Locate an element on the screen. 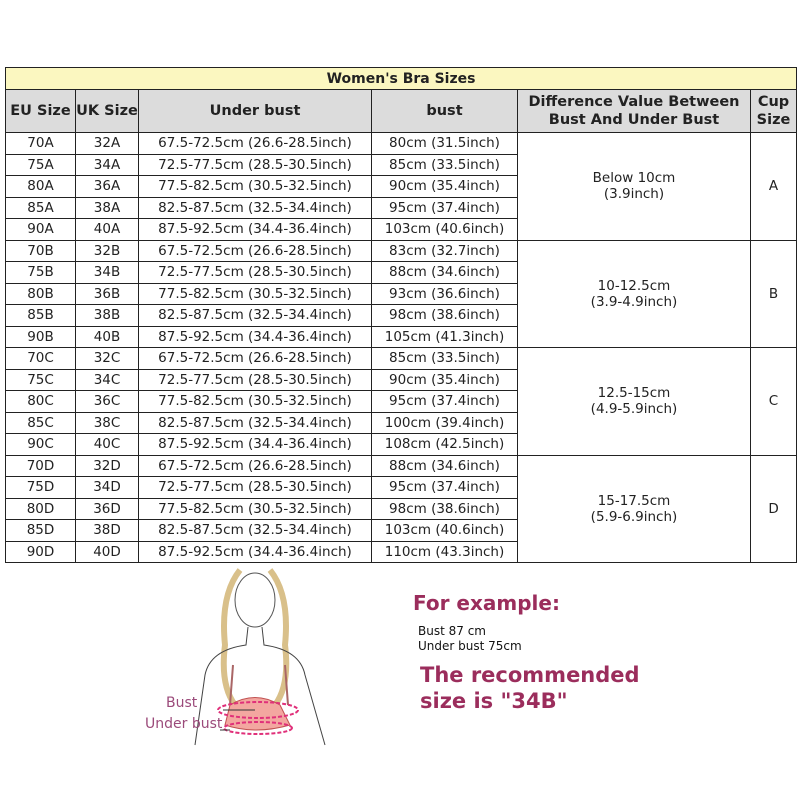  header-cup-size: Cup Size is located at coordinates (773, 111).